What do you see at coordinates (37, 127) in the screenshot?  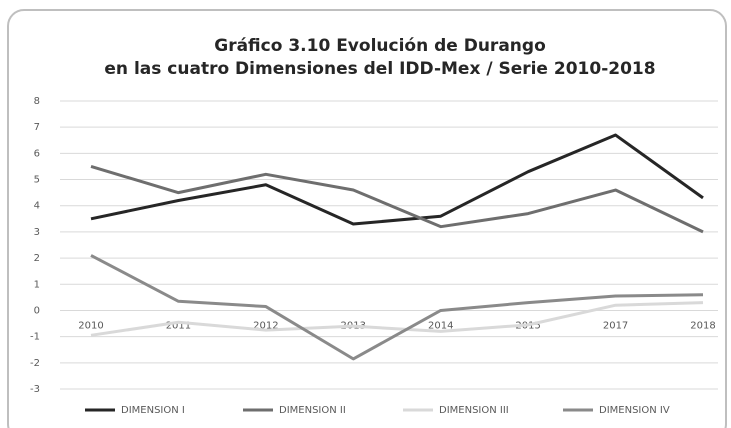 I see `y-tick-label: 7` at bounding box center [37, 127].